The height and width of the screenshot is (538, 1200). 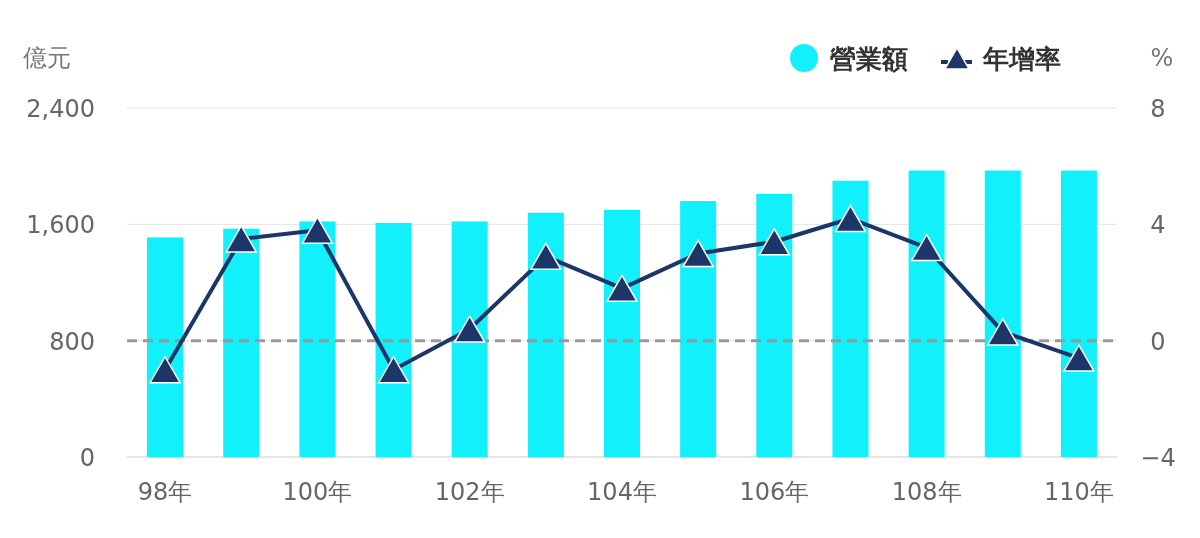 I want to click on y-axis-title: 億元, so click(x=47, y=58).